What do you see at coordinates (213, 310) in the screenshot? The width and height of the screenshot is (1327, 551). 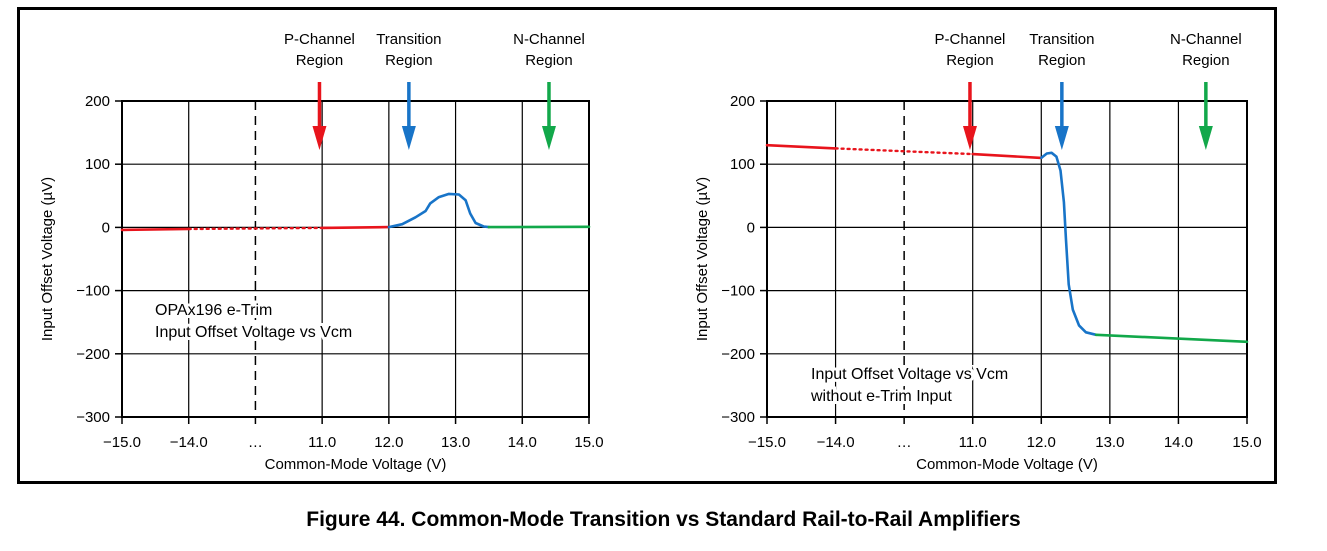 I see `annotation-text: OPAx196 e-Trim` at bounding box center [213, 310].